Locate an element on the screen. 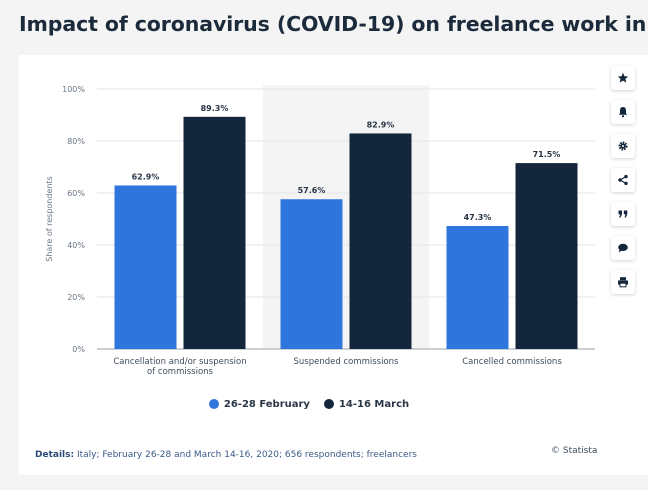  legend-item-series-2: 14-16 March is located at coordinates (366, 404).